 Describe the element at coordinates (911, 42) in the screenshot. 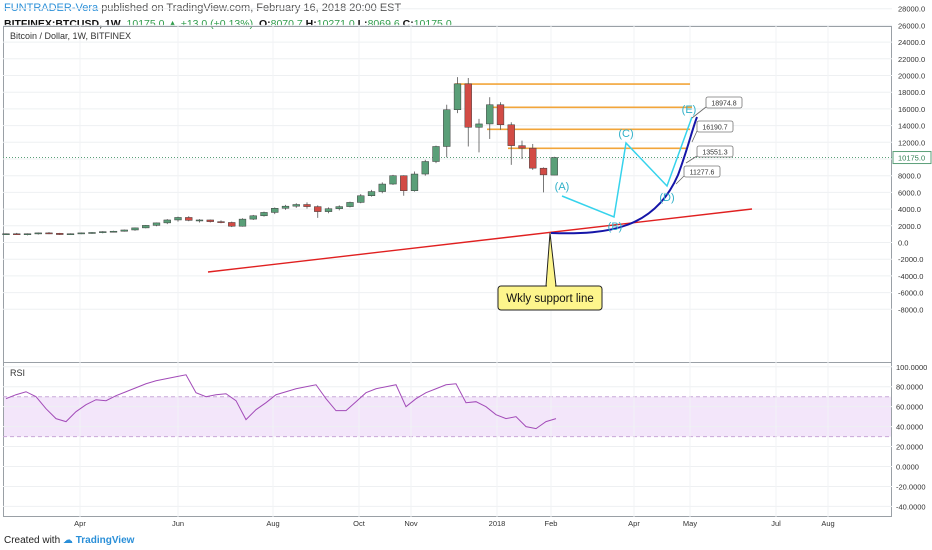

I see `y-tick-label: 24000.0` at that location.